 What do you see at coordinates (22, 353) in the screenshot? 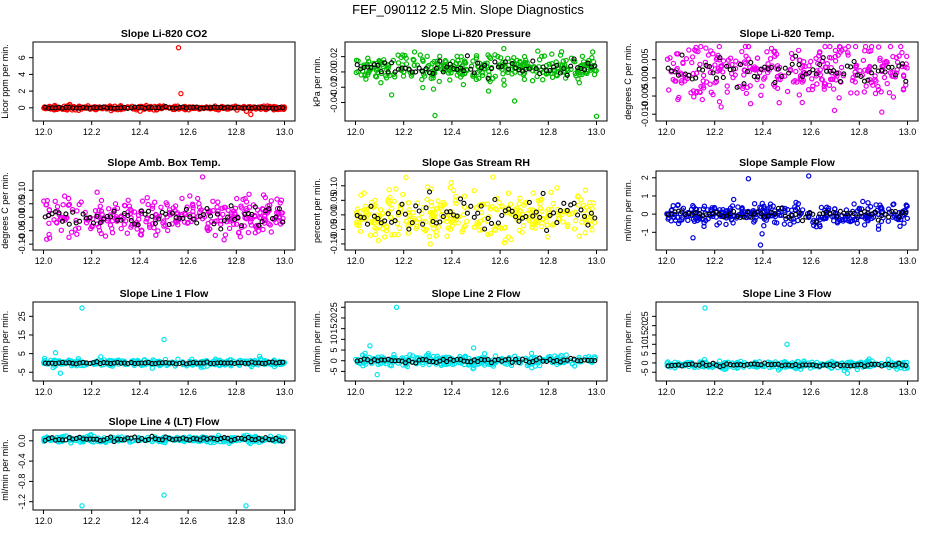
I see `y-tick-label: 5` at bounding box center [22, 353].